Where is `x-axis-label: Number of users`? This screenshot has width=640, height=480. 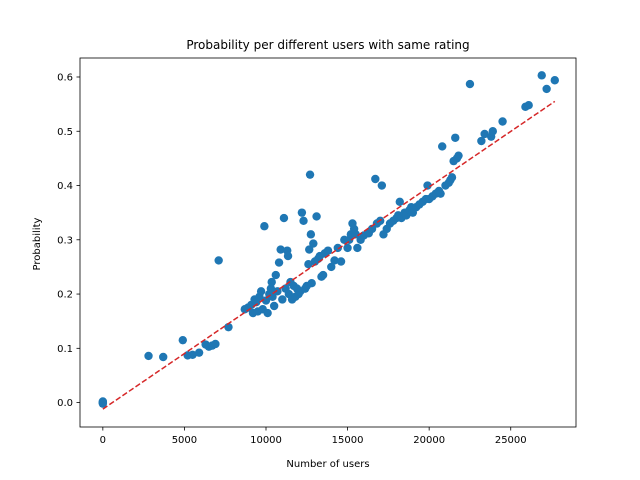 x-axis-label: Number of users is located at coordinates (327, 464).